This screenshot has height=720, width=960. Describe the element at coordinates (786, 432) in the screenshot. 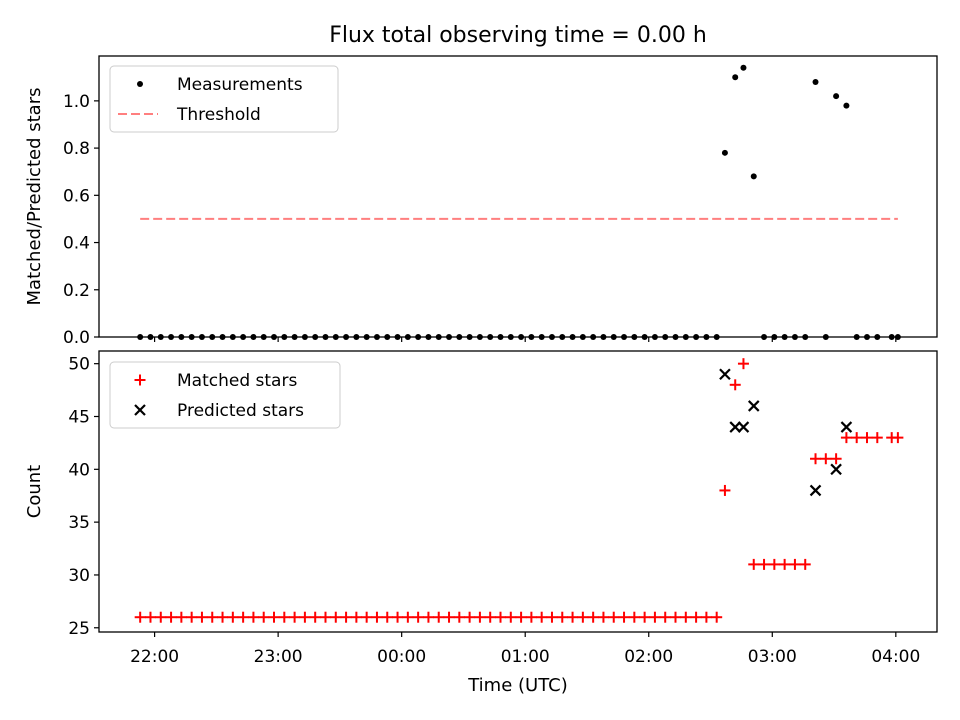

I see `series-predicted-stars` at that location.